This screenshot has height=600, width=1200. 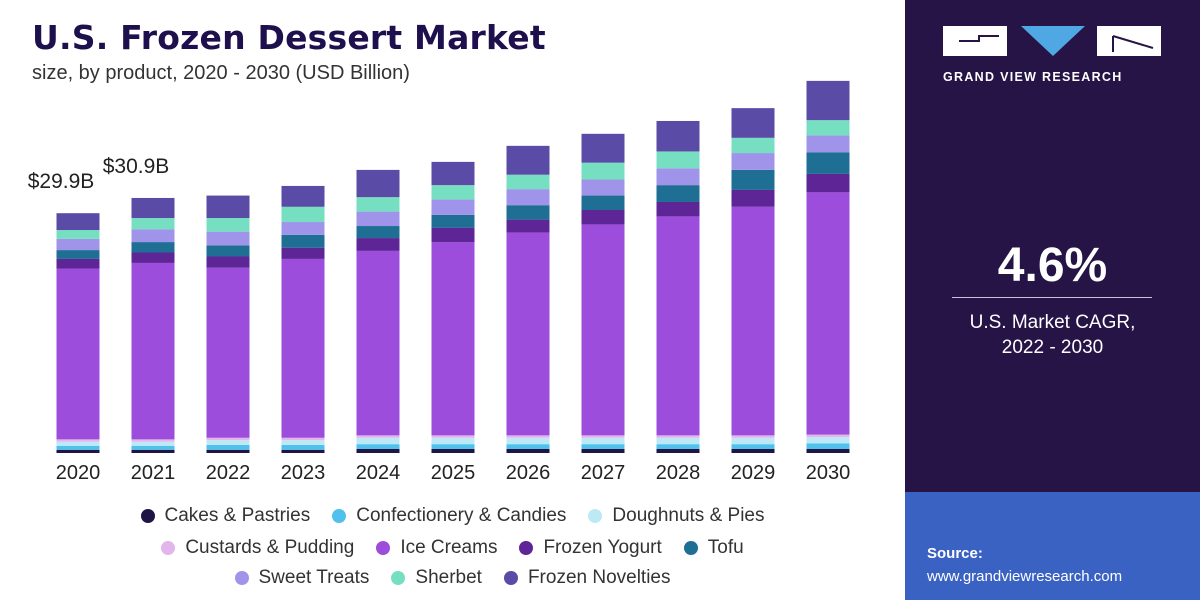 What do you see at coordinates (688, 515) in the screenshot?
I see `legend-label: Doughnuts & Pies` at bounding box center [688, 515].